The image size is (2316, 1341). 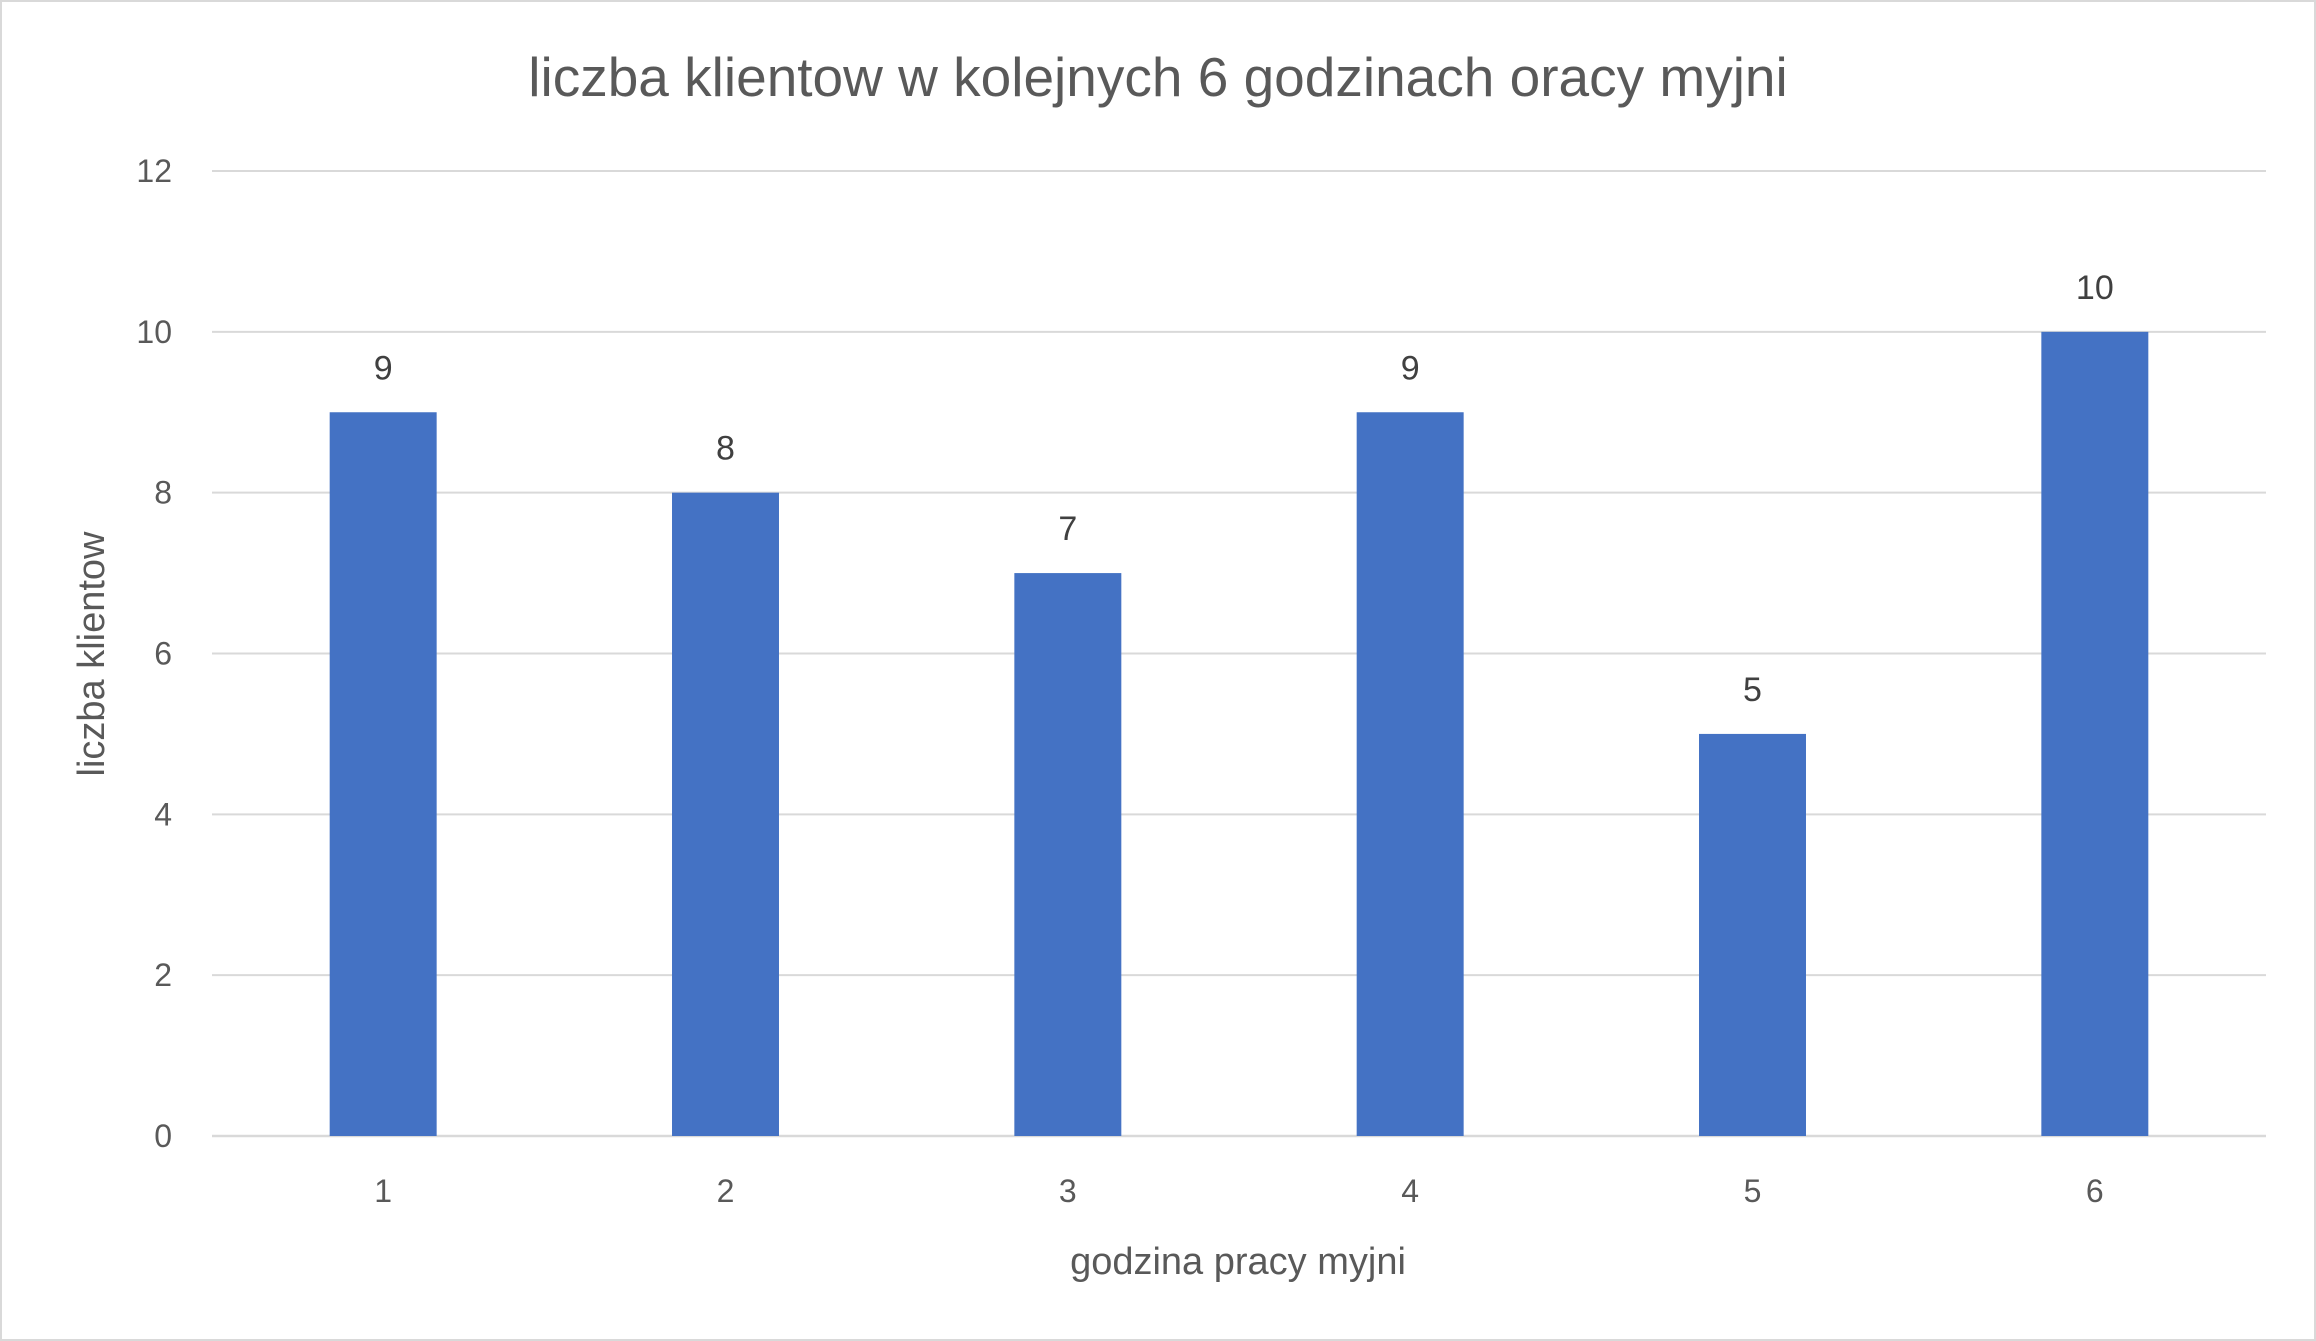 What do you see at coordinates (1067, 529) in the screenshot?
I see `data-label: 7` at bounding box center [1067, 529].